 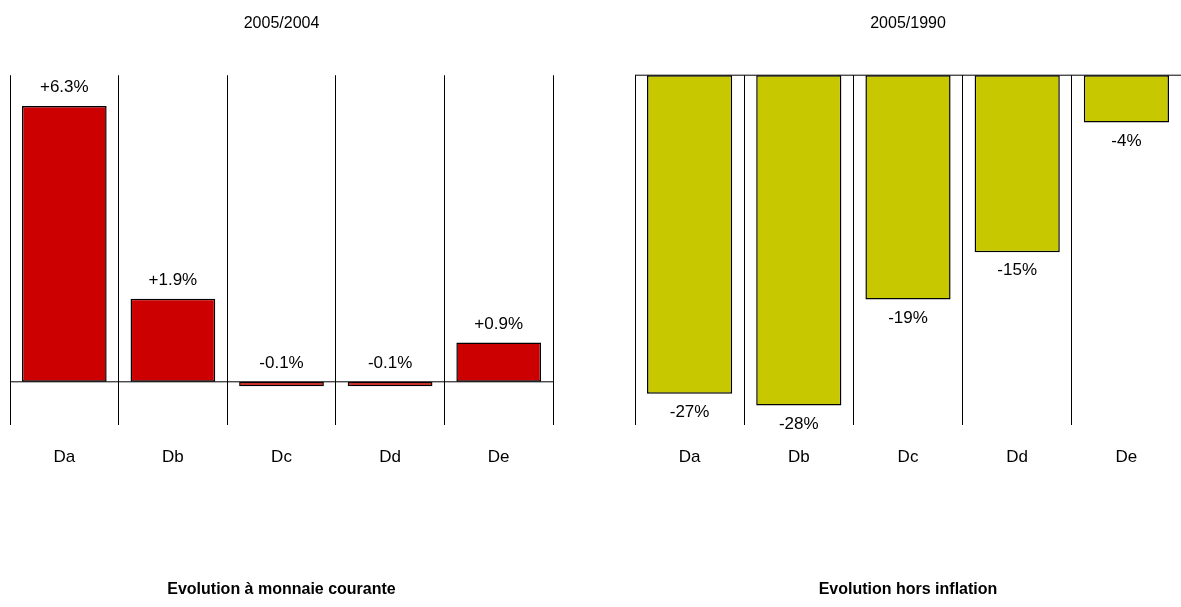 I want to click on data-label: +6.3%, so click(x=64, y=87).